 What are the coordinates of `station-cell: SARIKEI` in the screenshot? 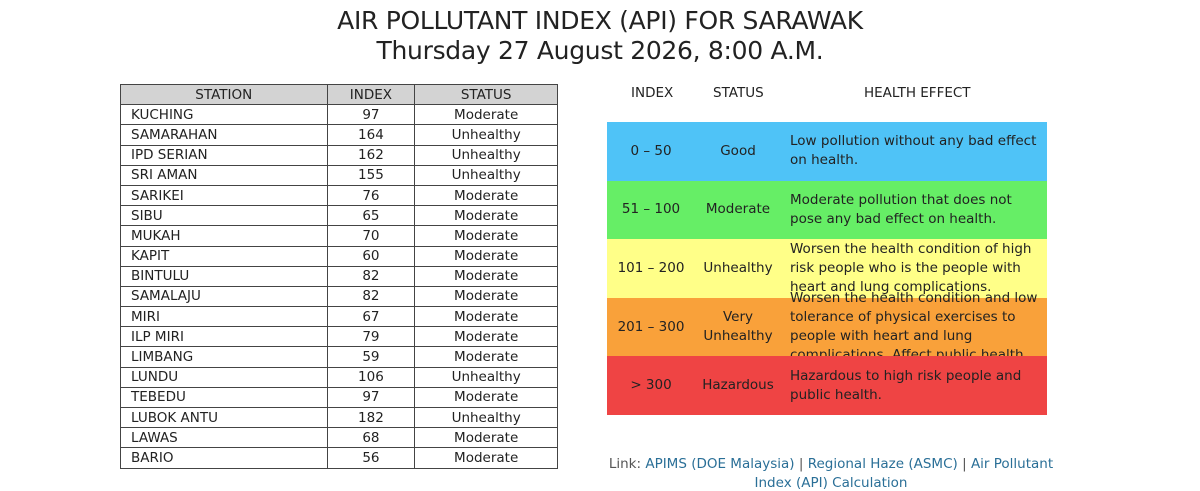 It's located at (224, 195).